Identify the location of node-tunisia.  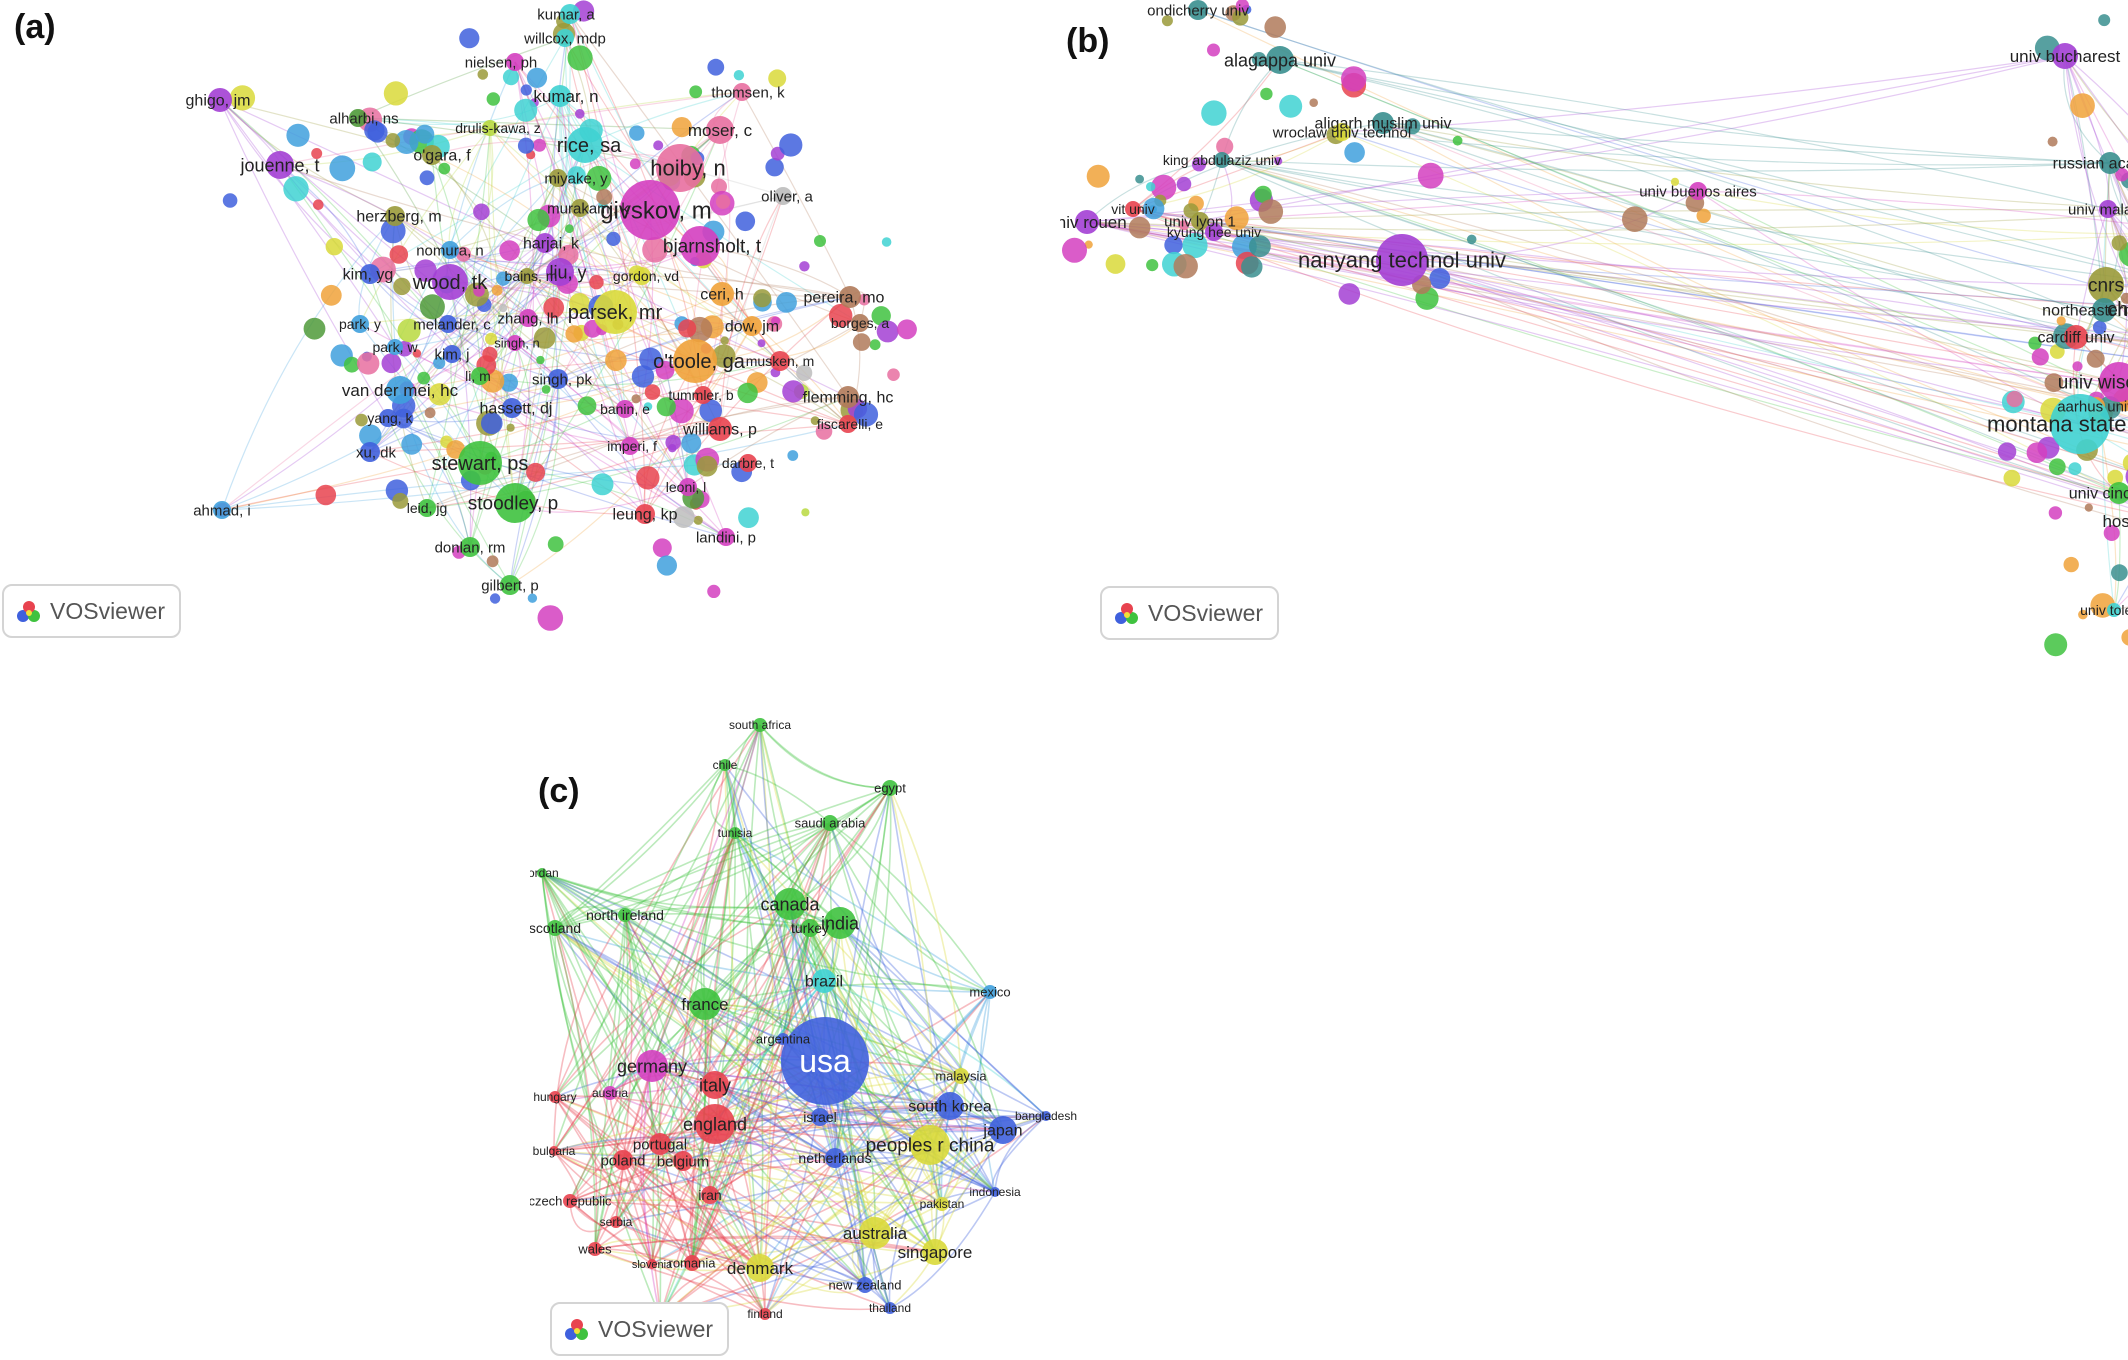
(735, 833).